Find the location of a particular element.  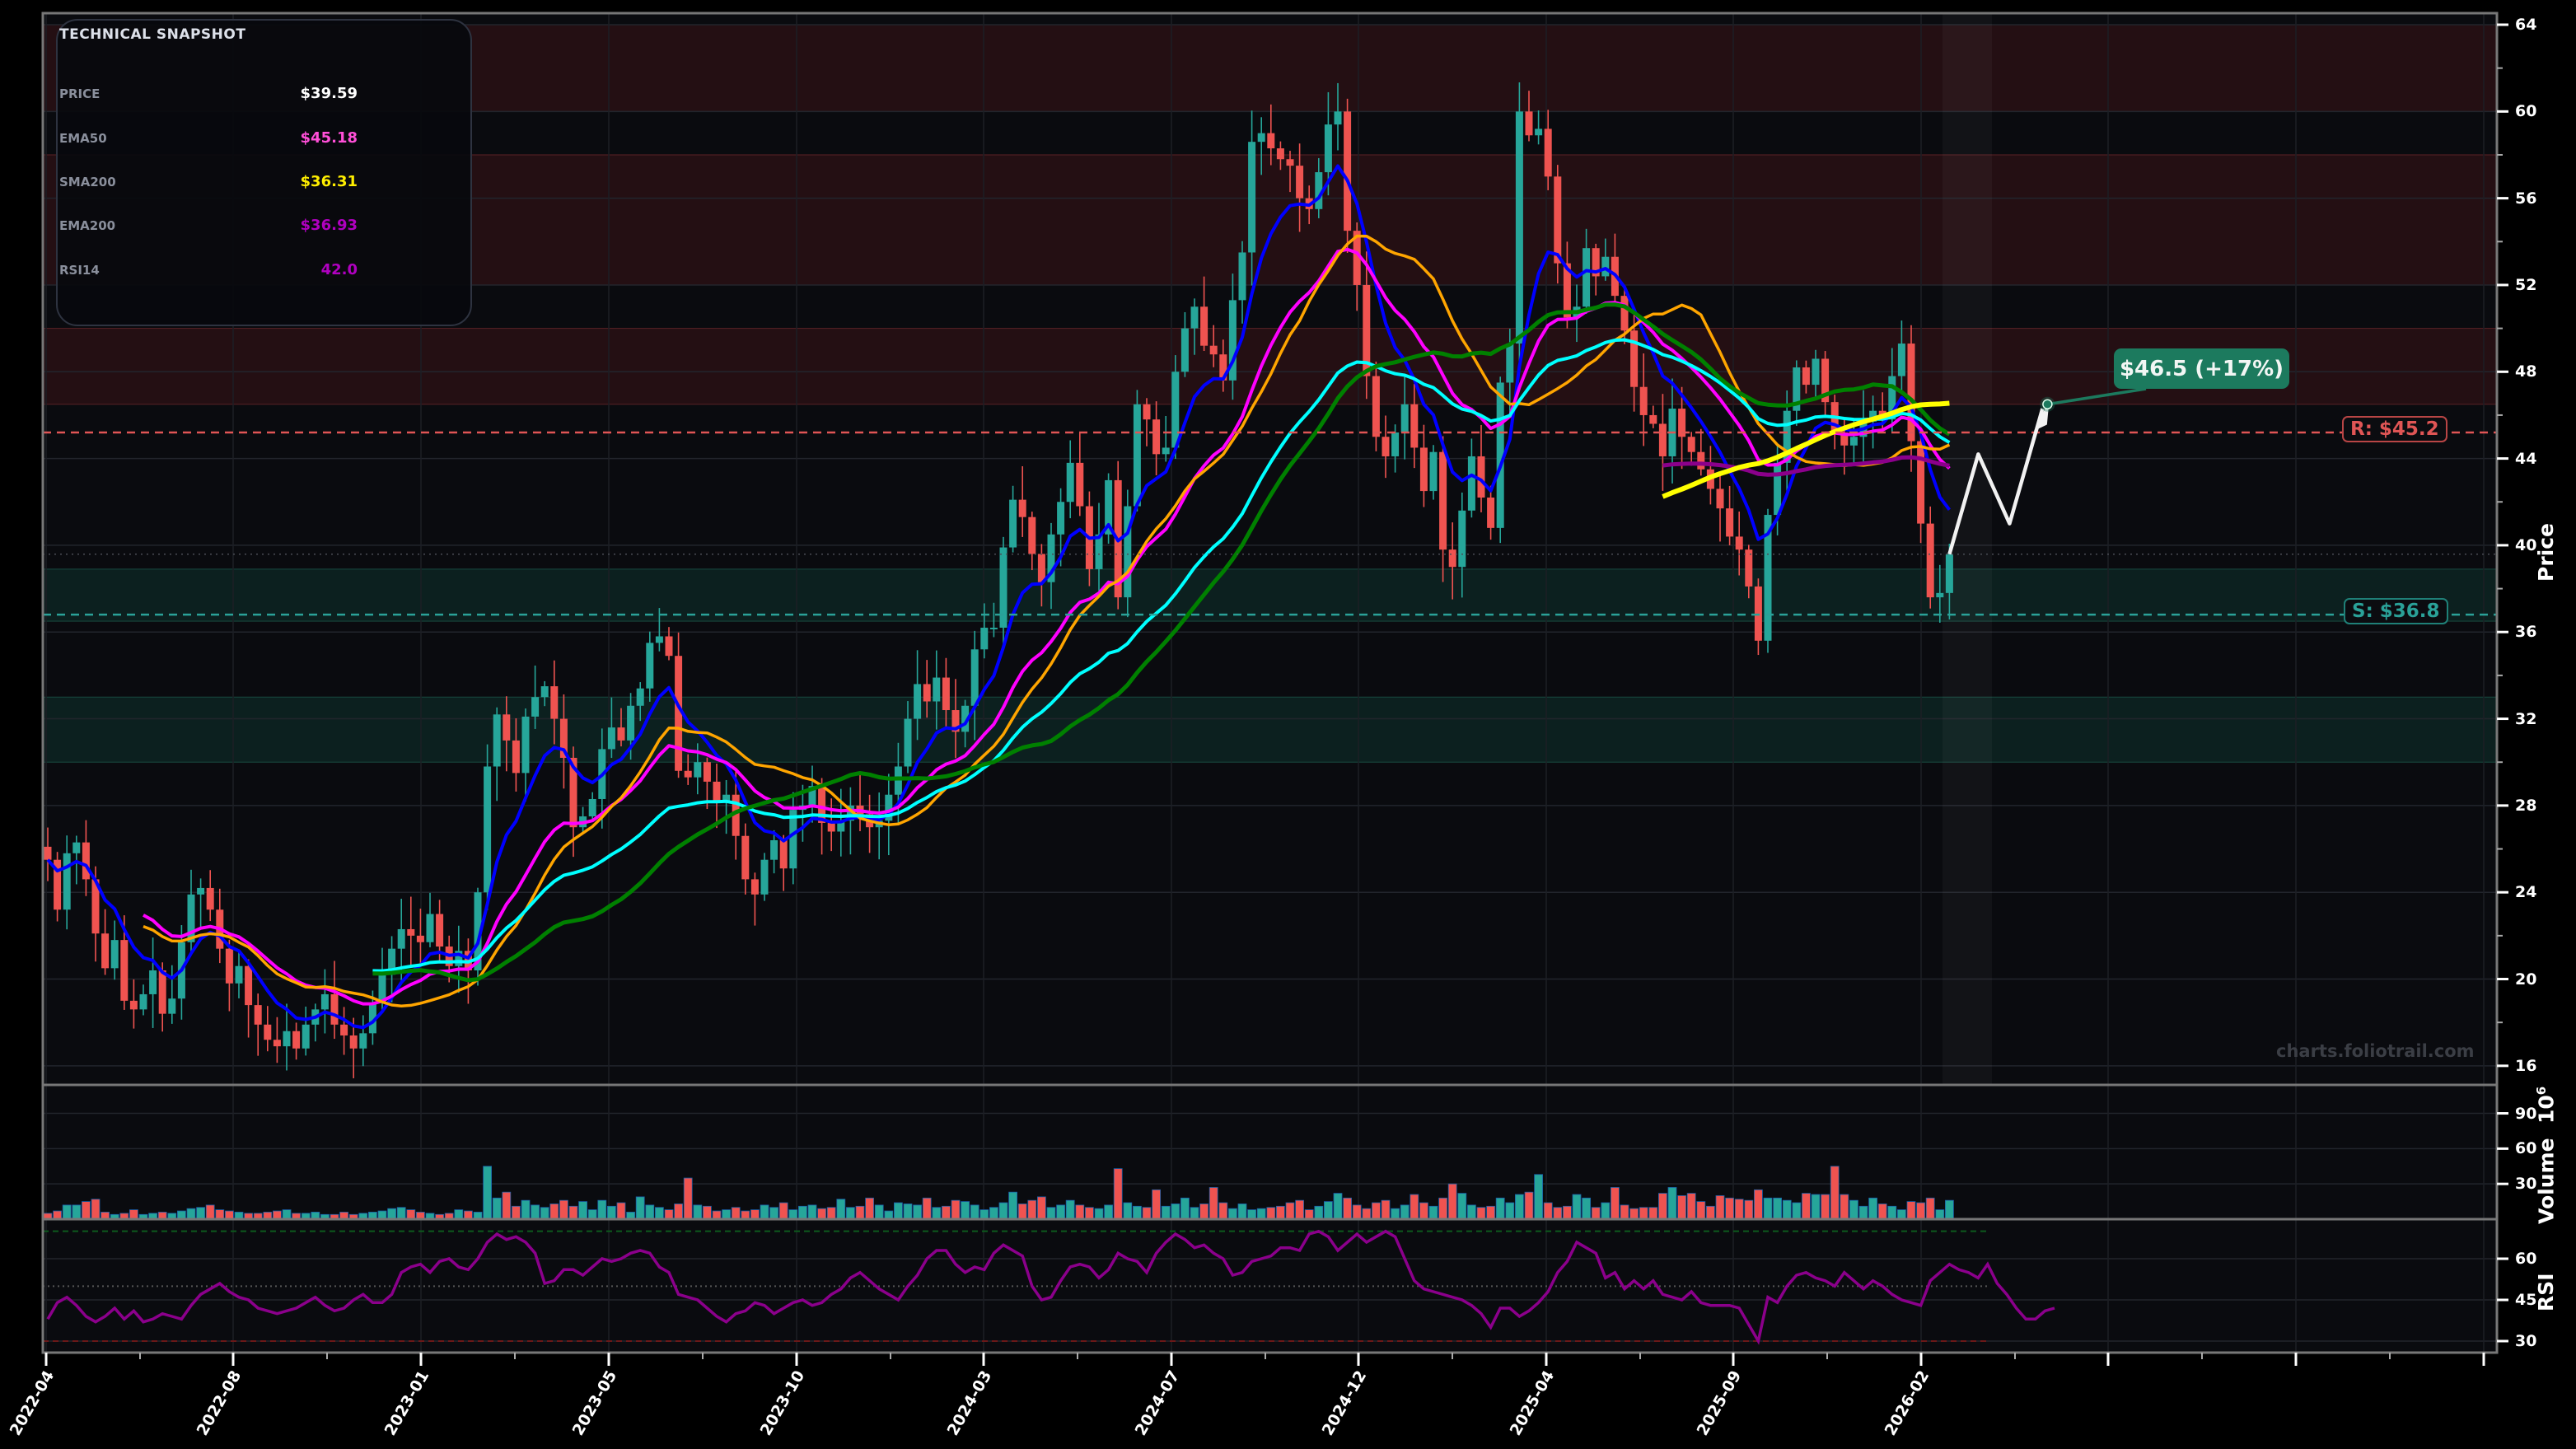

volume-tick: 30 is located at coordinates (2526, 1184).